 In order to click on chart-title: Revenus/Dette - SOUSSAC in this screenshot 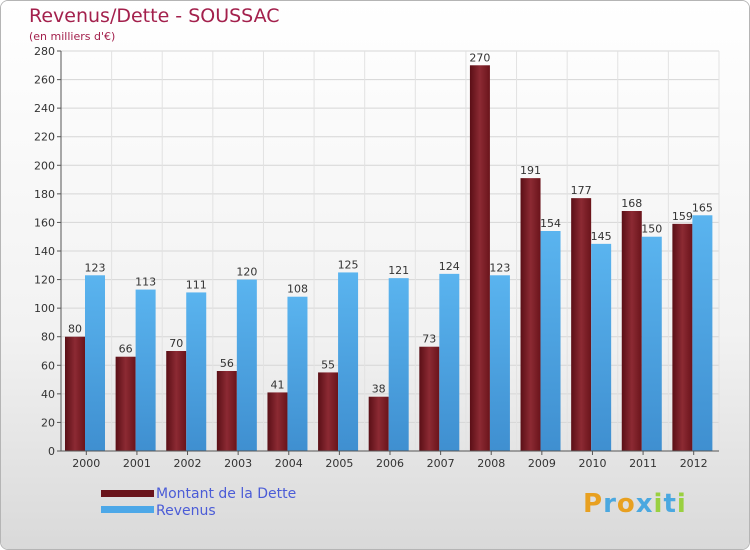, I will do `click(154, 16)`.